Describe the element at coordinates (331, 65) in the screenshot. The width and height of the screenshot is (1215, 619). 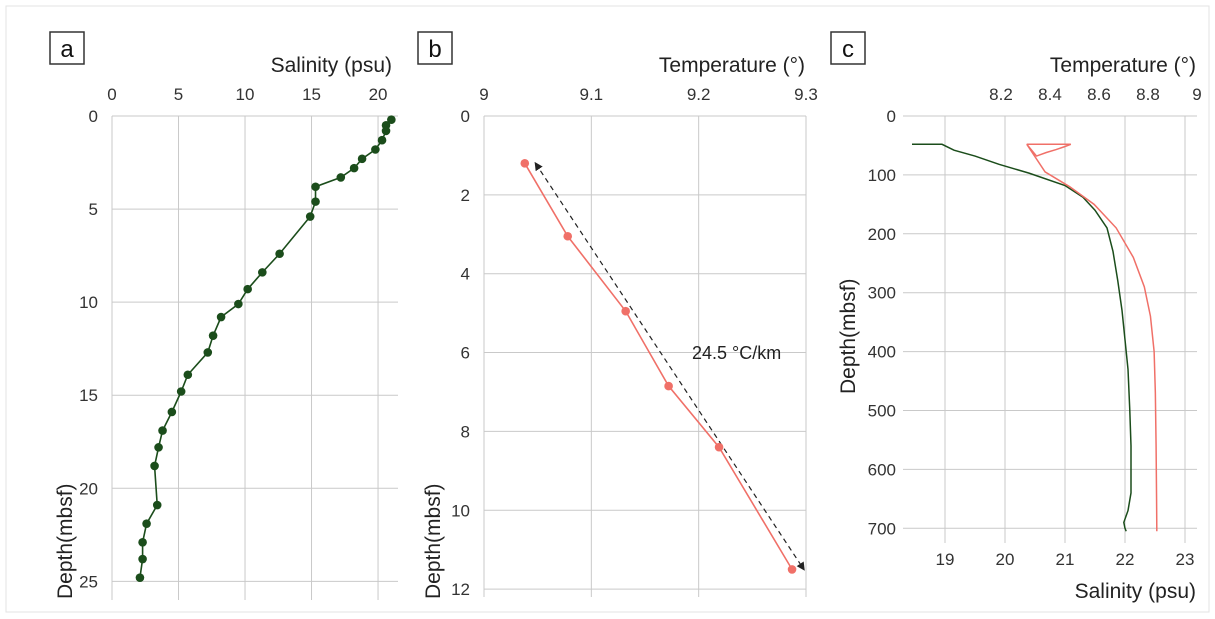
I see `panel-a-xlabel: Salinity (psu)` at that location.